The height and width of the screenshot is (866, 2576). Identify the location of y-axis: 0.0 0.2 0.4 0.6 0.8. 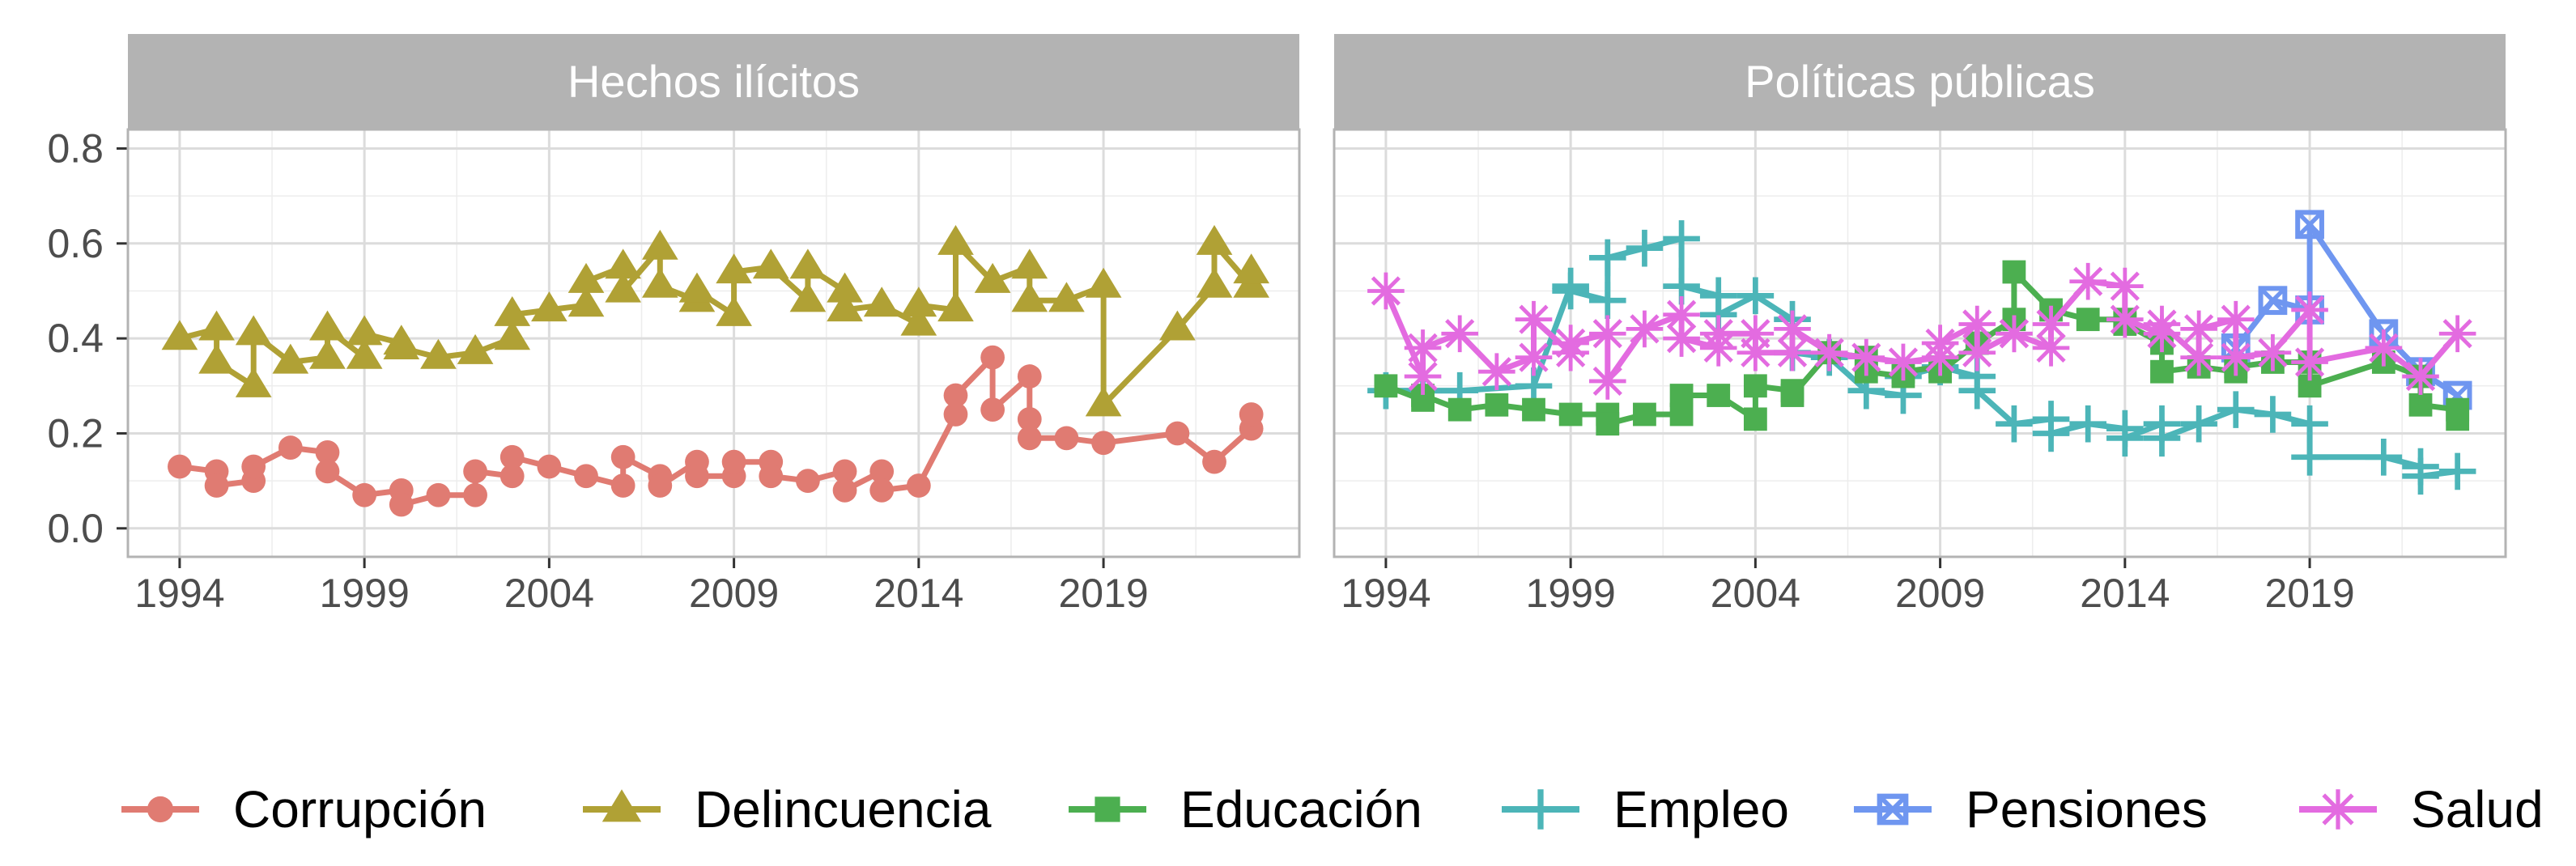
(87, 338).